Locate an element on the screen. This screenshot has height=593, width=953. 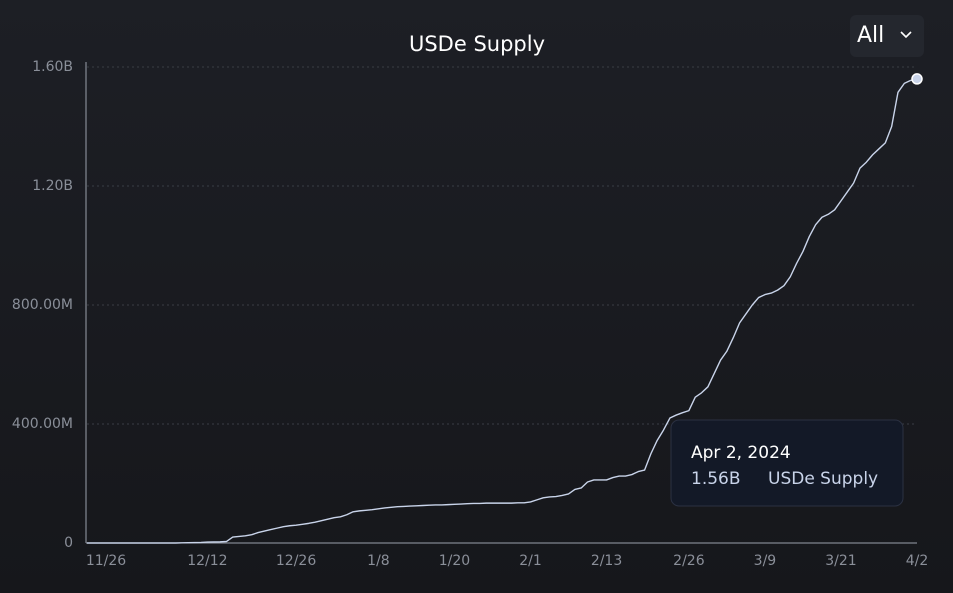
x-tick-label: 2/26 is located at coordinates (689, 561).